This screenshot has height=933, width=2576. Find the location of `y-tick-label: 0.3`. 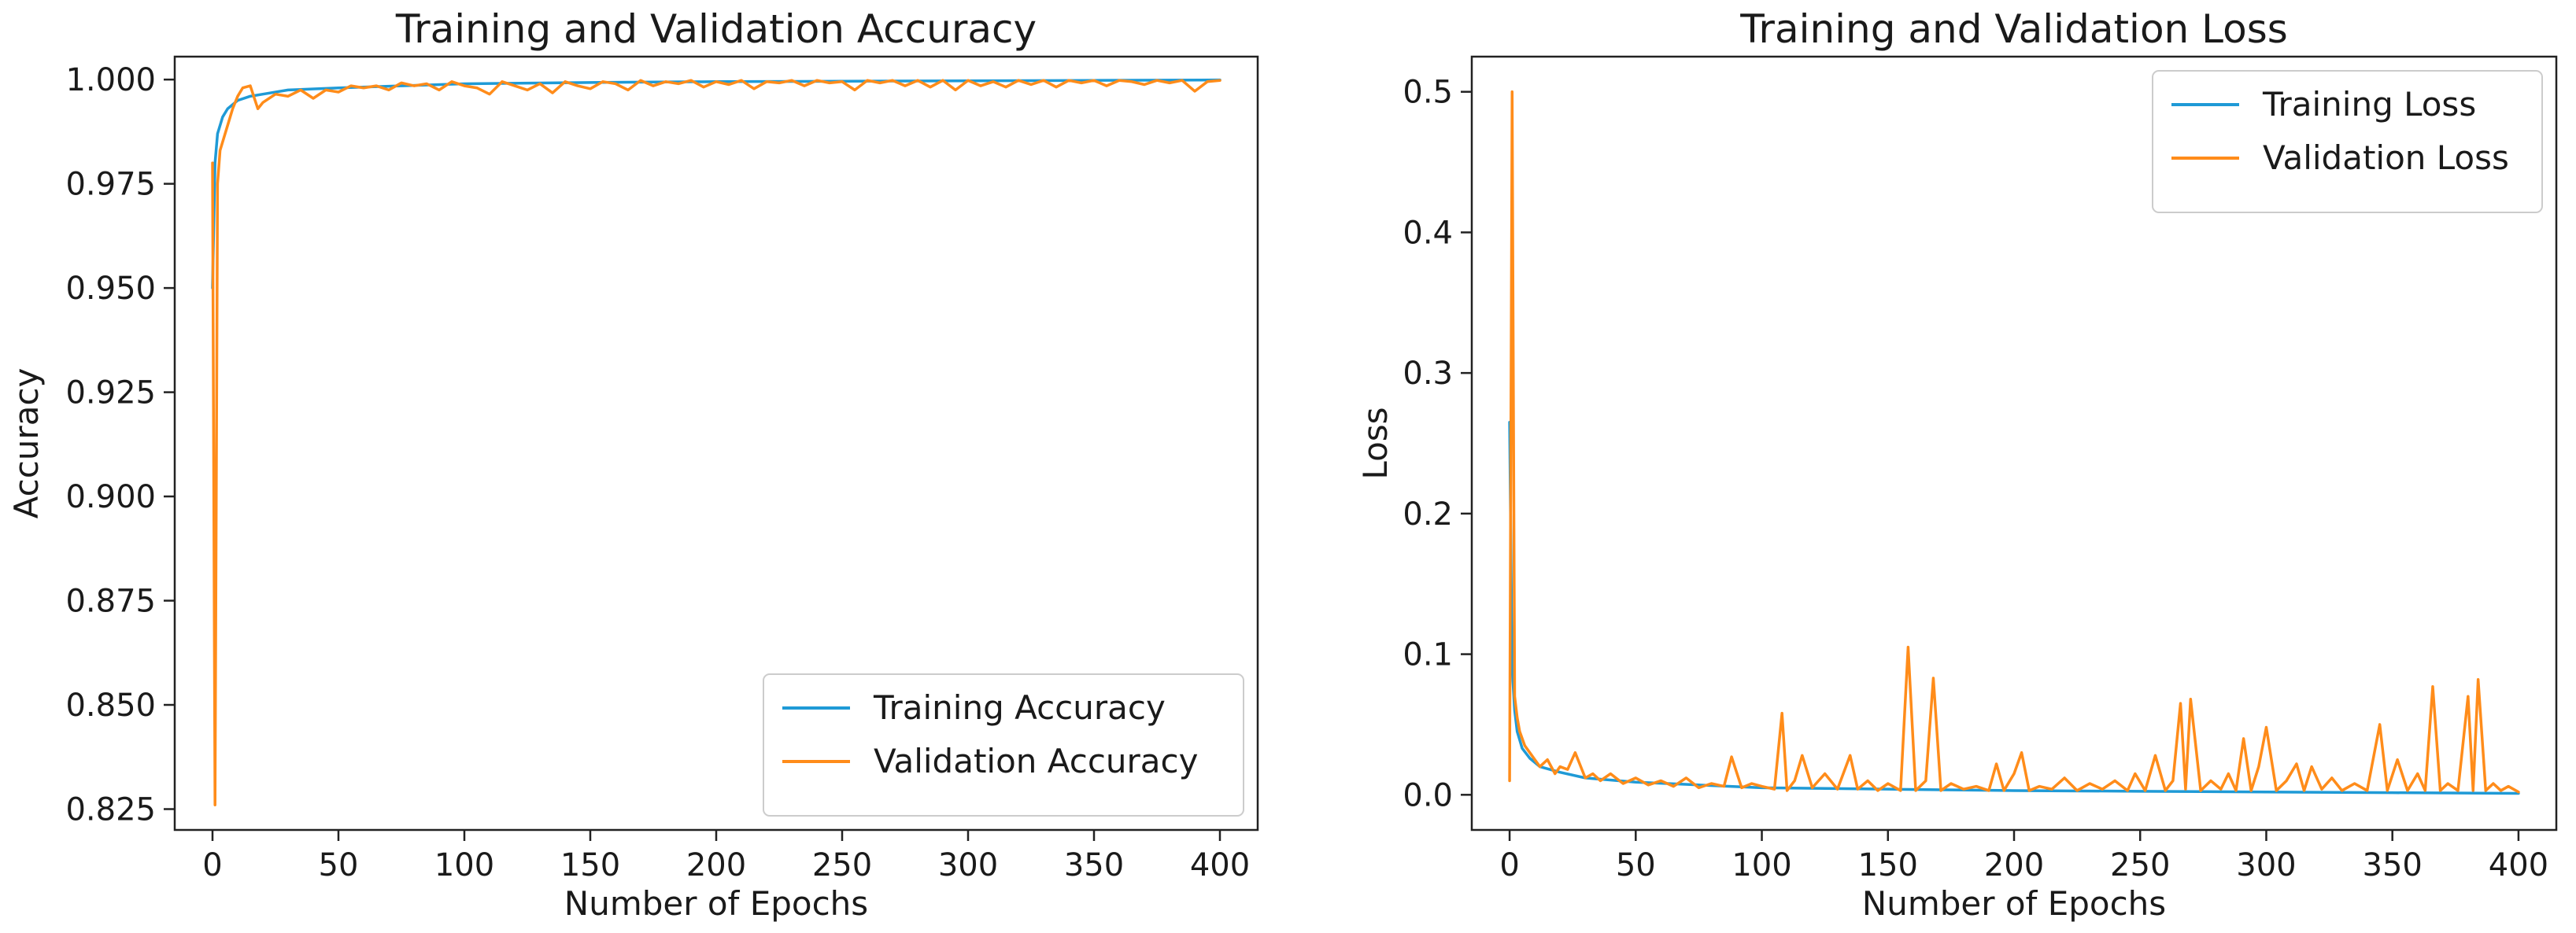

y-tick-label: 0.3 is located at coordinates (1428, 374).